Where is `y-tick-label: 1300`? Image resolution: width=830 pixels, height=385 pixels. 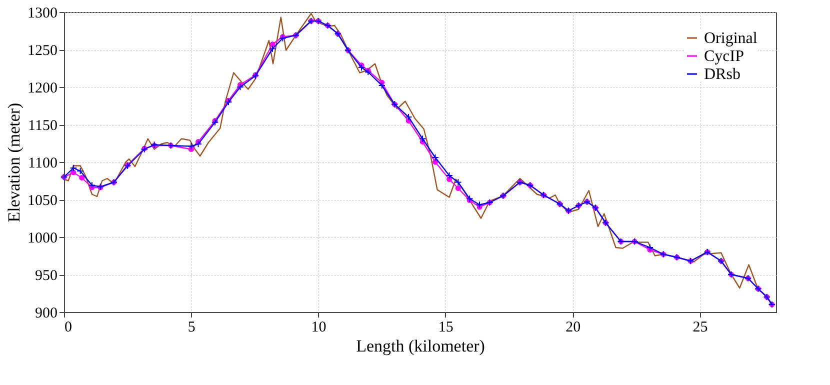 y-tick-label: 1300 is located at coordinates (43, 14).